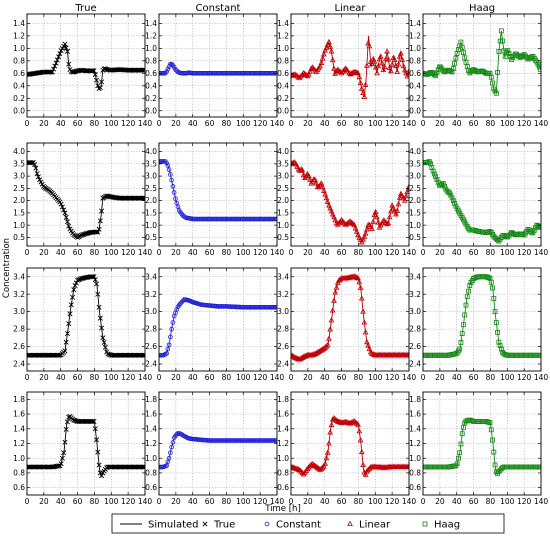 The image size is (550, 541). What do you see at coordinates (19, 276) in the screenshot?
I see `y-tick-label: 3.4` at bounding box center [19, 276].